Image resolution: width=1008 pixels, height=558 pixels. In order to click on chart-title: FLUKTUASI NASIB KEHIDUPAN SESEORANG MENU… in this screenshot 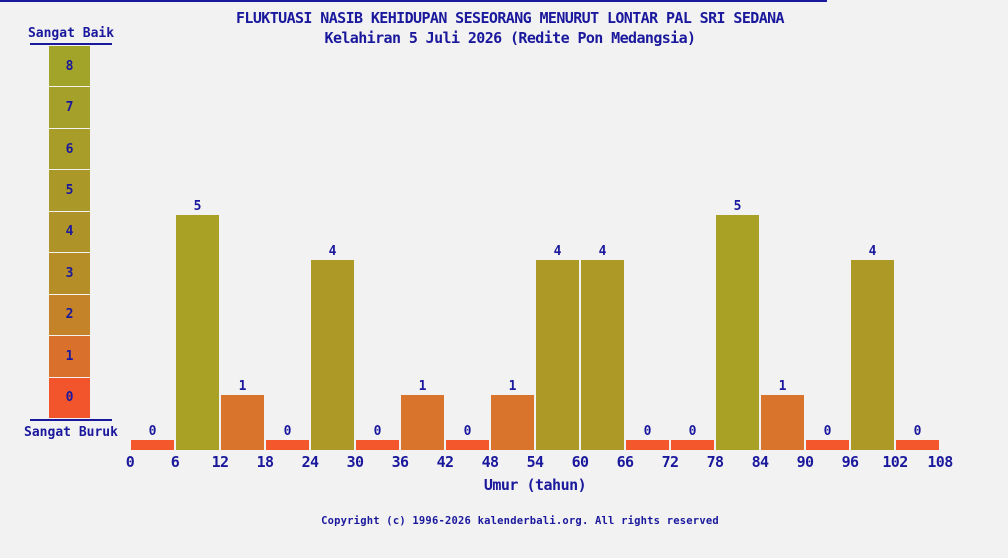, I will do `click(510, 18)`.